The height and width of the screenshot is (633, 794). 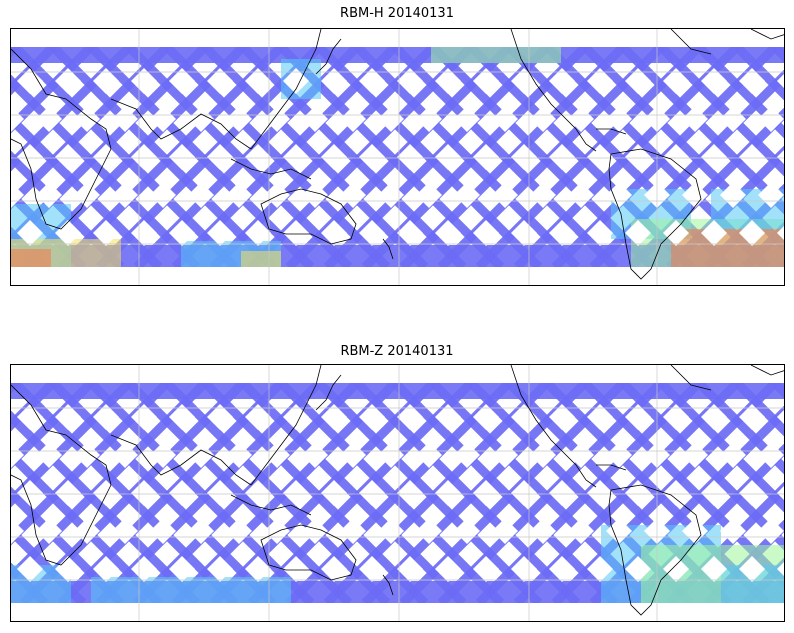 What do you see at coordinates (397, 351) in the screenshot?
I see `panel-title: RBM-Z 20140131` at bounding box center [397, 351].